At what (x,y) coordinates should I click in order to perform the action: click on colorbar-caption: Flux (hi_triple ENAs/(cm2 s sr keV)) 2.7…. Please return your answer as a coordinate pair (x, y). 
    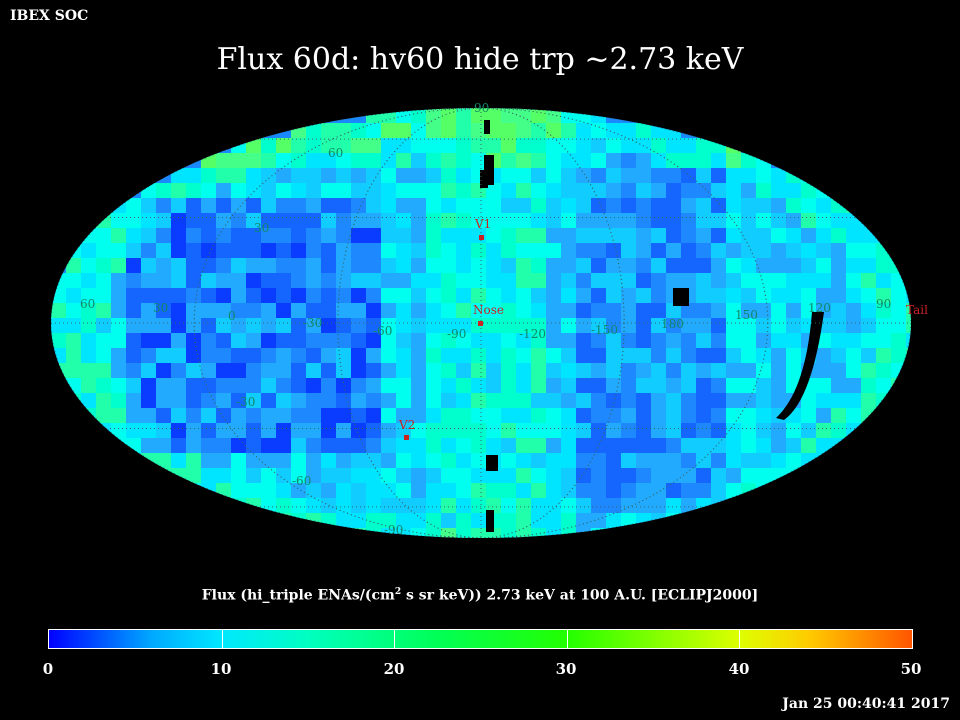
    Looking at the image, I should click on (480, 595).